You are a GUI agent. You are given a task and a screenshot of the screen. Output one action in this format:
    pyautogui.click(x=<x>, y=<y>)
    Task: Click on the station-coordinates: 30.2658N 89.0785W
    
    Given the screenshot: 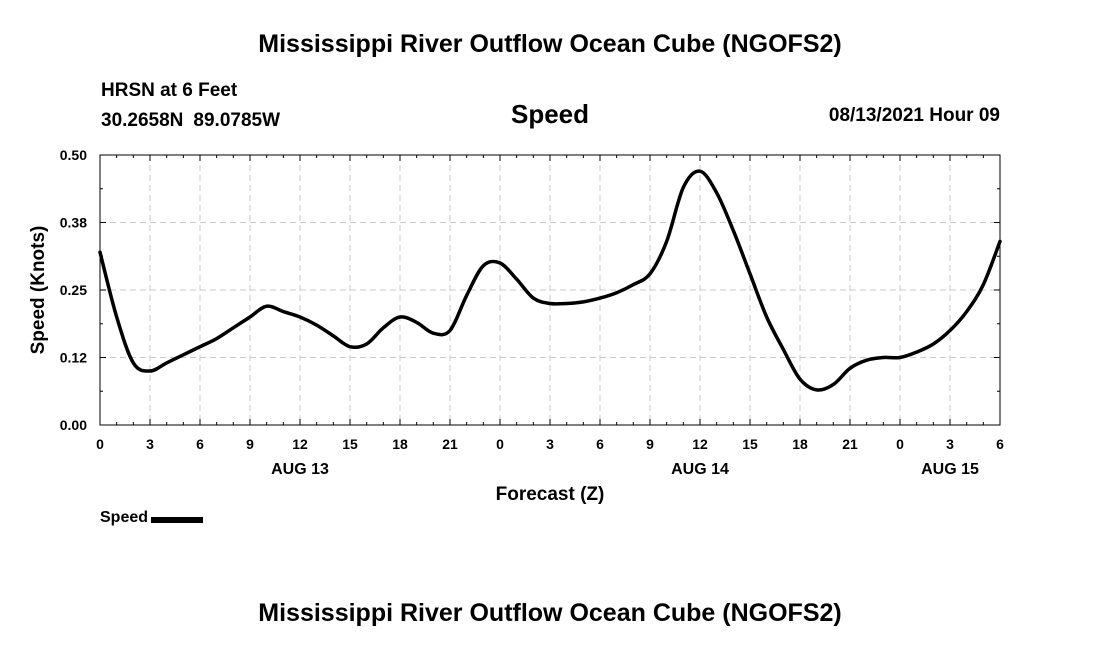 What is the action you would take?
    pyautogui.click(x=190, y=121)
    